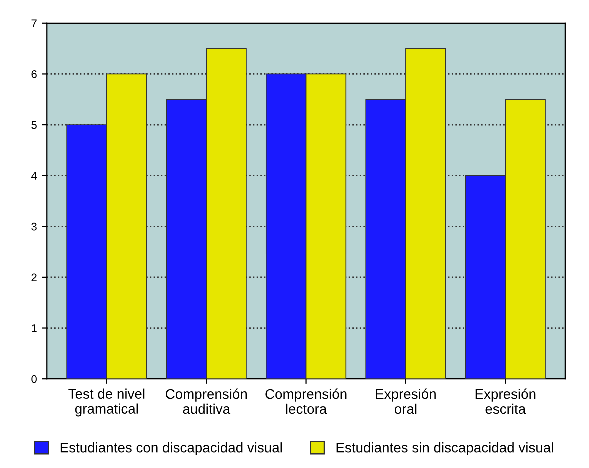 The height and width of the screenshot is (468, 589). Describe the element at coordinates (34, 24) in the screenshot. I see `y-tick-label: 7` at that location.